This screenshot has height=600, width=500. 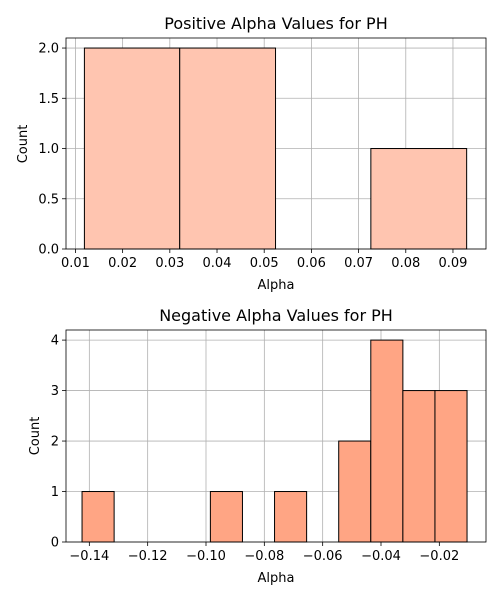 I want to click on x-tick-label: 0.06, so click(x=311, y=263).